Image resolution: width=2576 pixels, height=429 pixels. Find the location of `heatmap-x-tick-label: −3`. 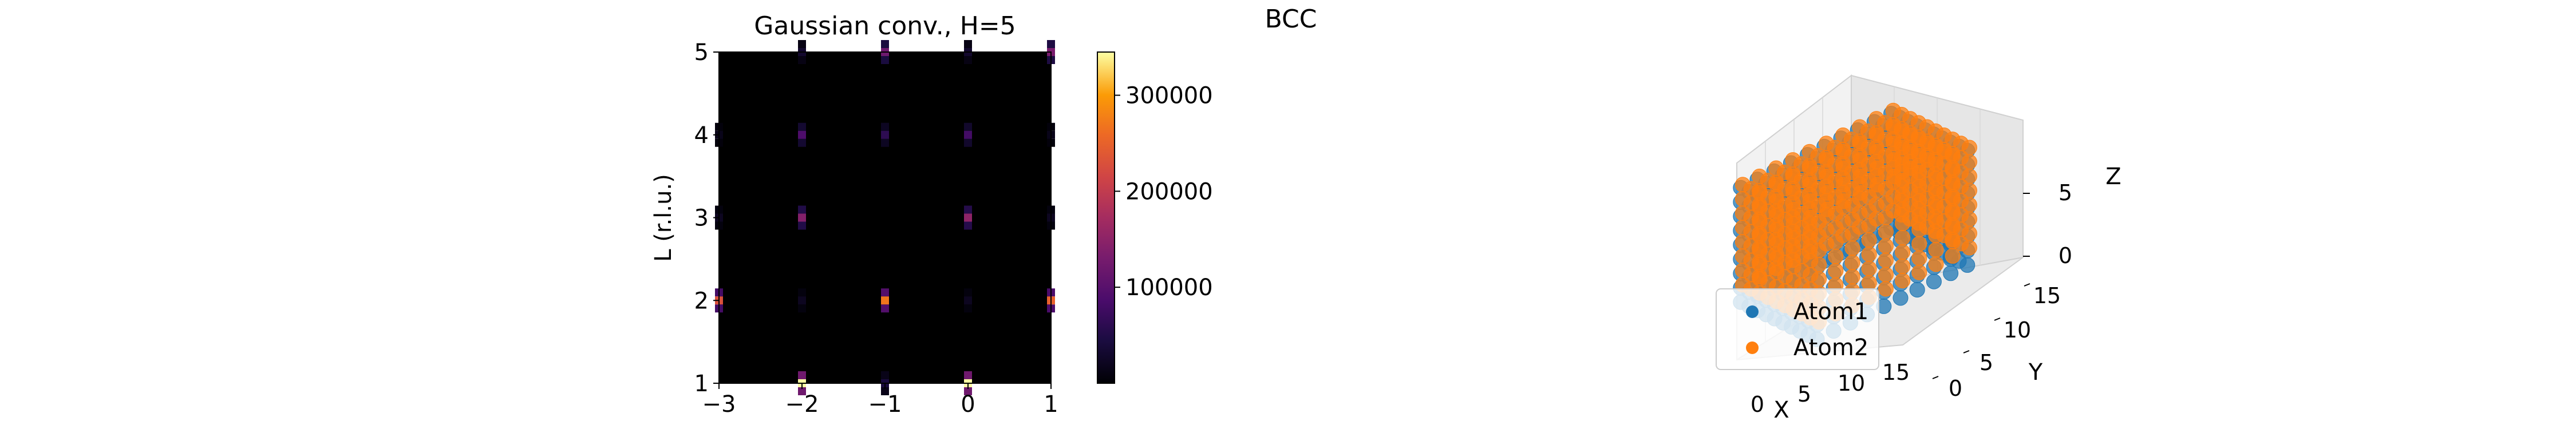

heatmap-x-tick-label: −3 is located at coordinates (719, 404).